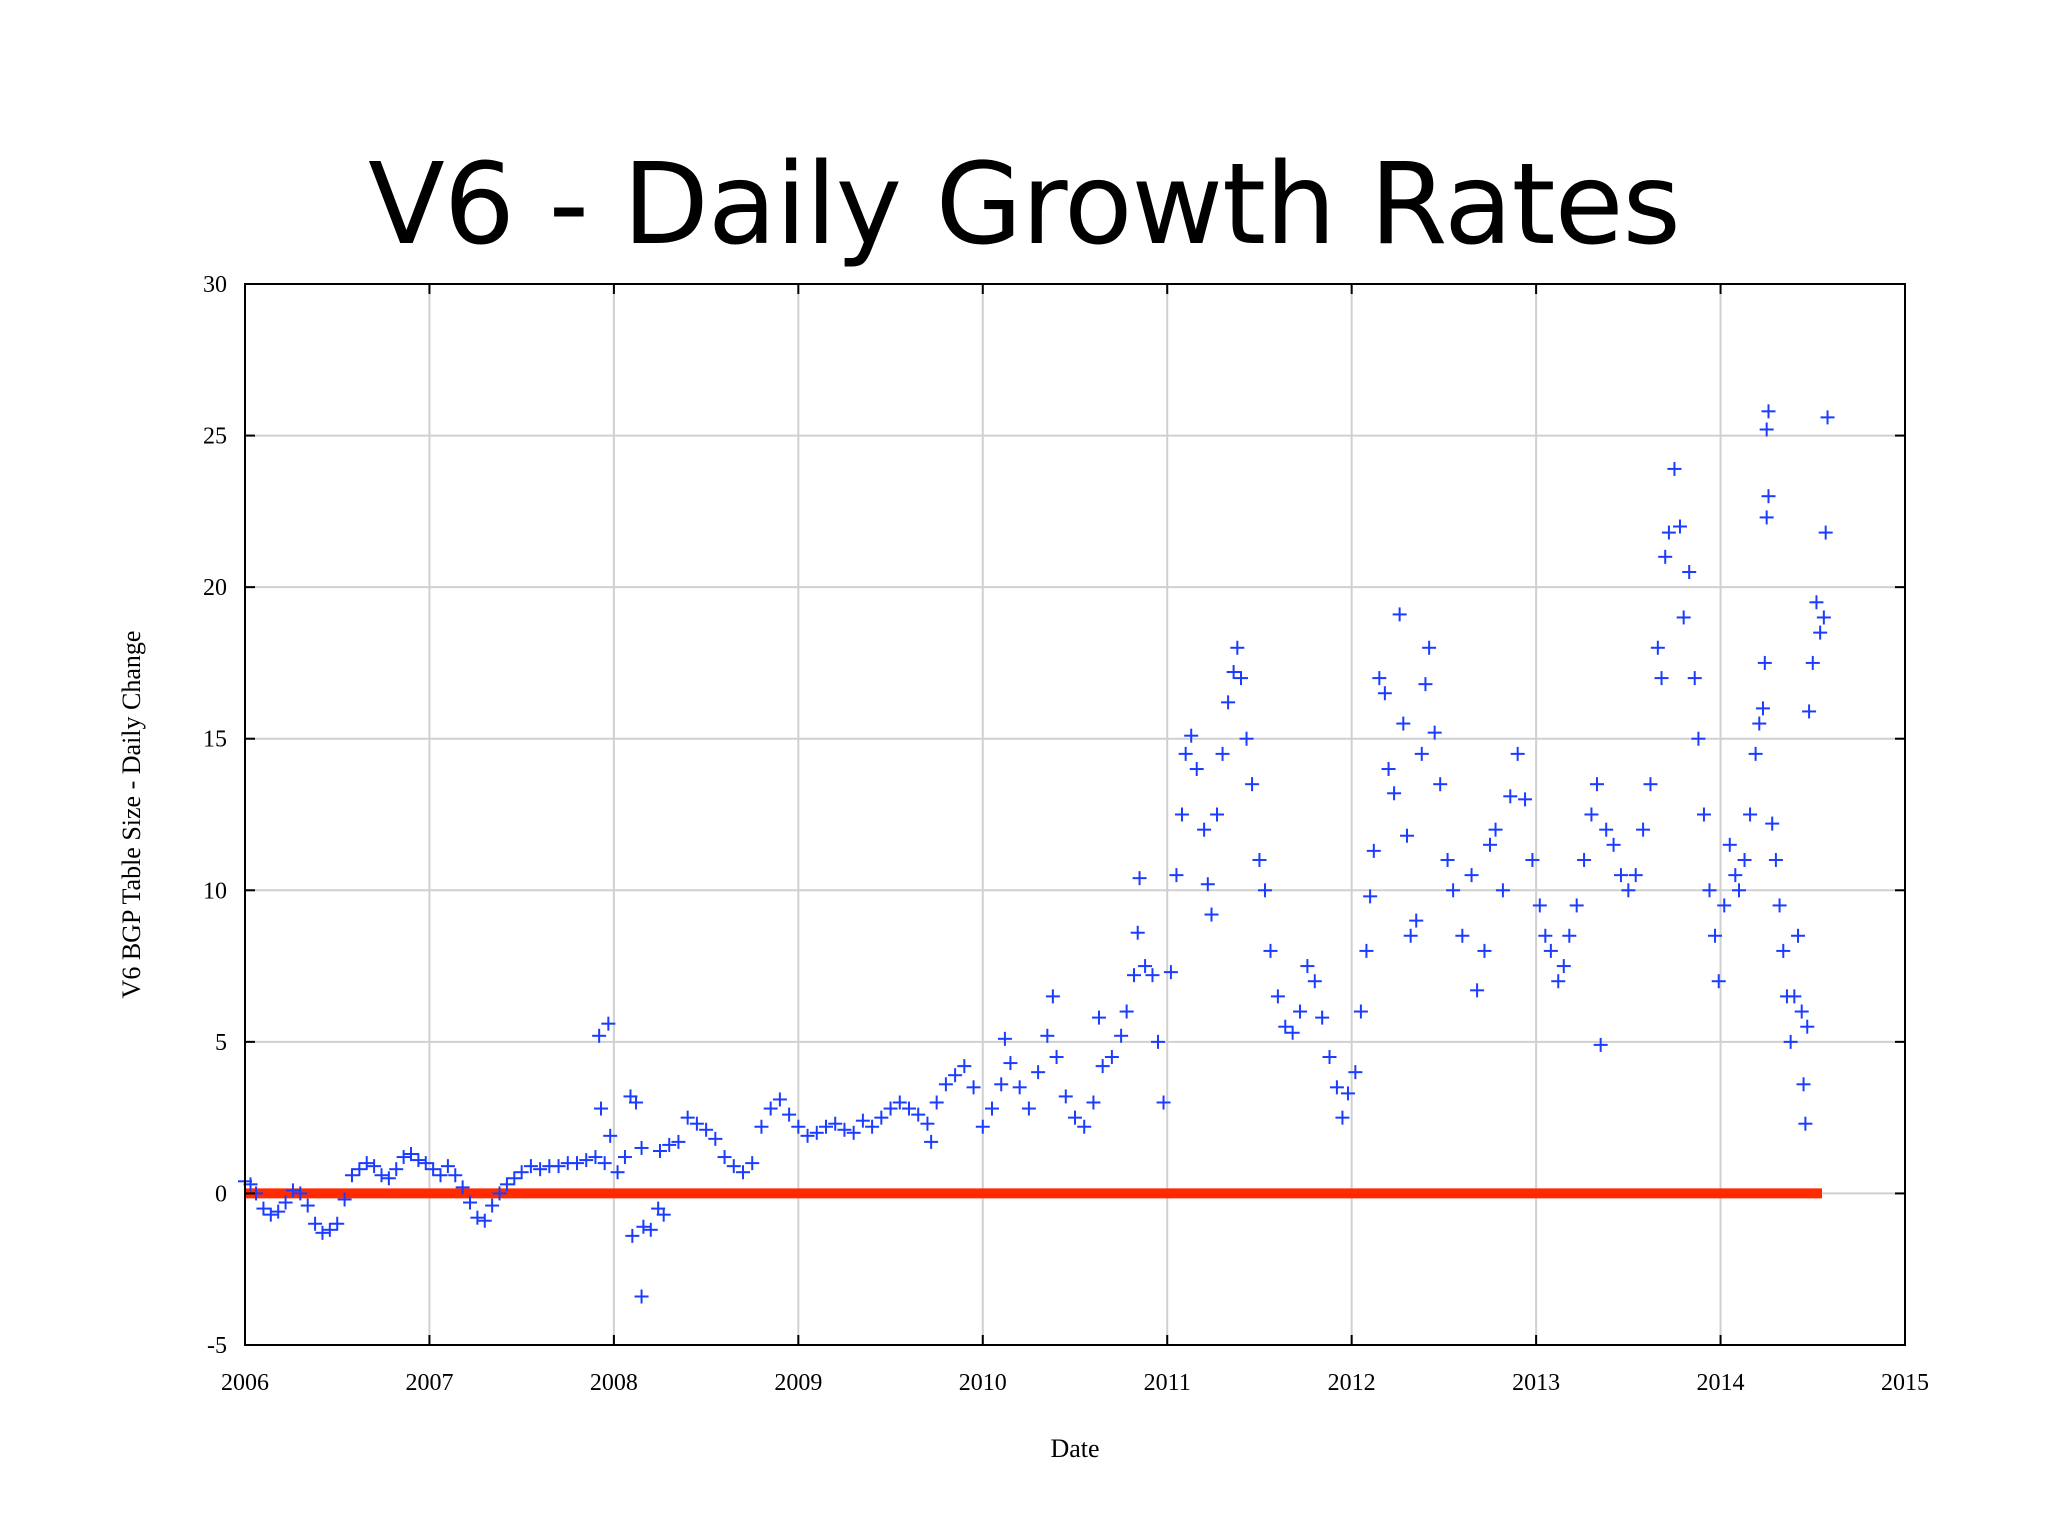 The image size is (2048, 1536). What do you see at coordinates (1024, 205) in the screenshot?
I see `slide-title: V6 - Daily Growth Rates` at bounding box center [1024, 205].